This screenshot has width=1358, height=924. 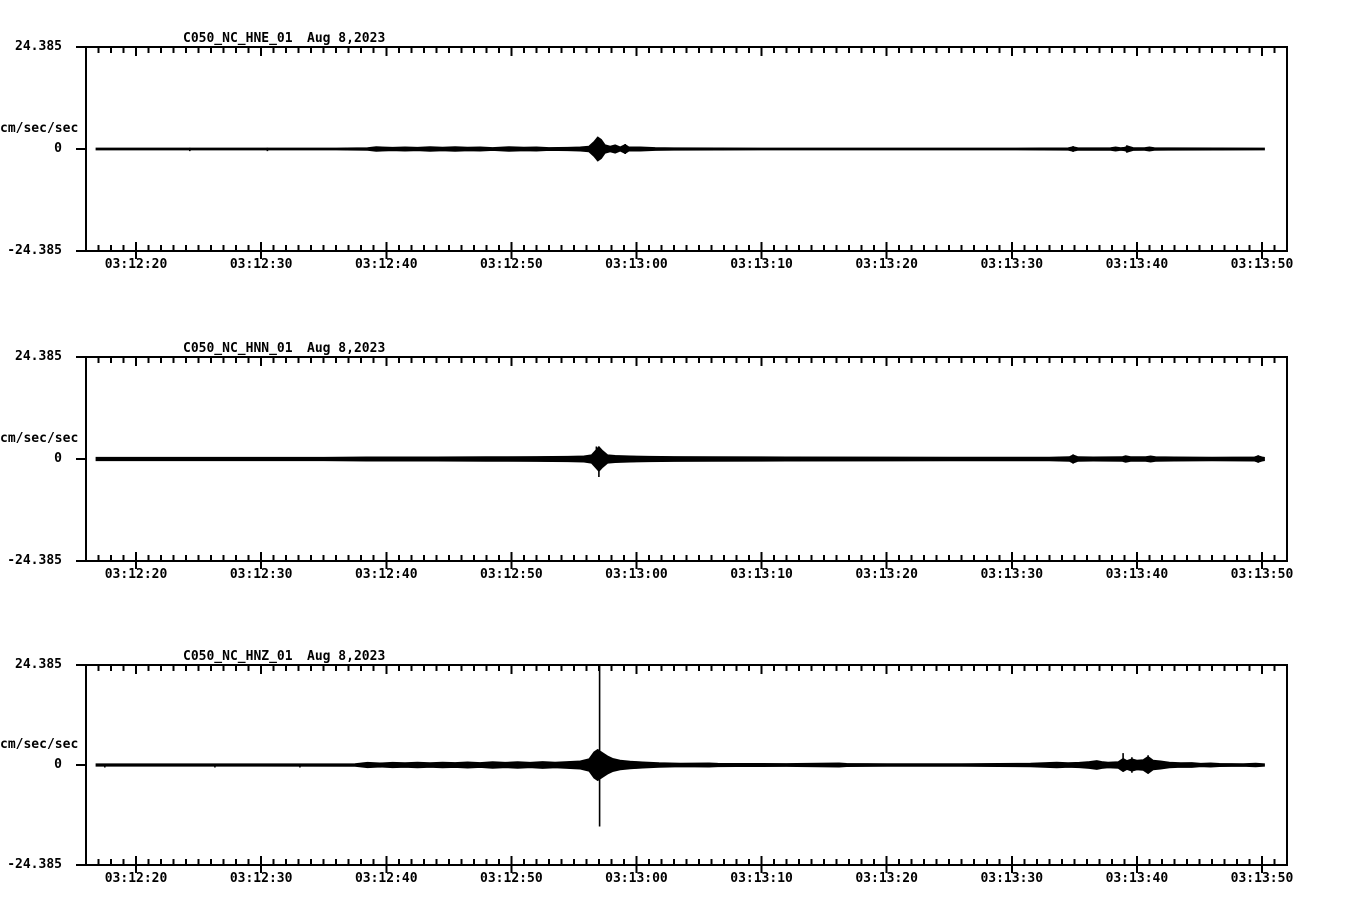 I want to click on trace-id-label: C050_NC_HNZ_01, so click(x=238, y=656).